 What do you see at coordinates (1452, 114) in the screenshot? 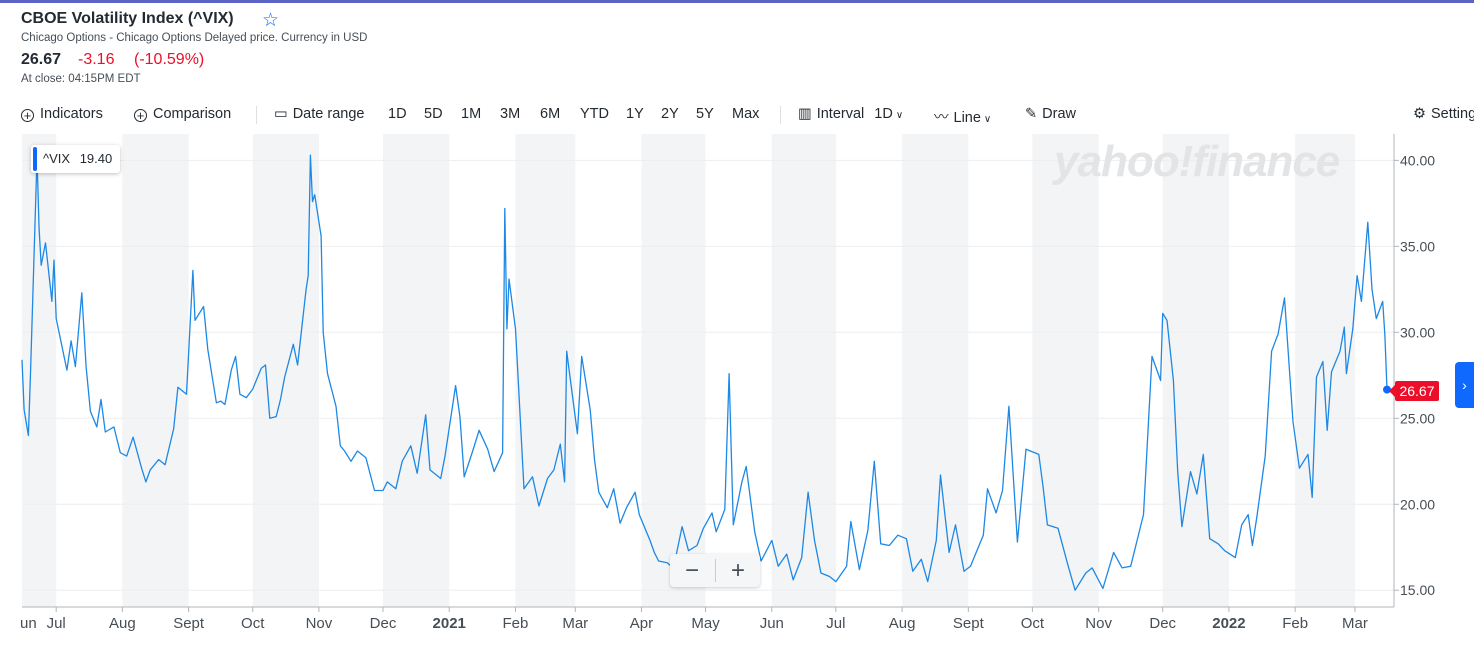
I see `settings-label: Settings` at bounding box center [1452, 114].